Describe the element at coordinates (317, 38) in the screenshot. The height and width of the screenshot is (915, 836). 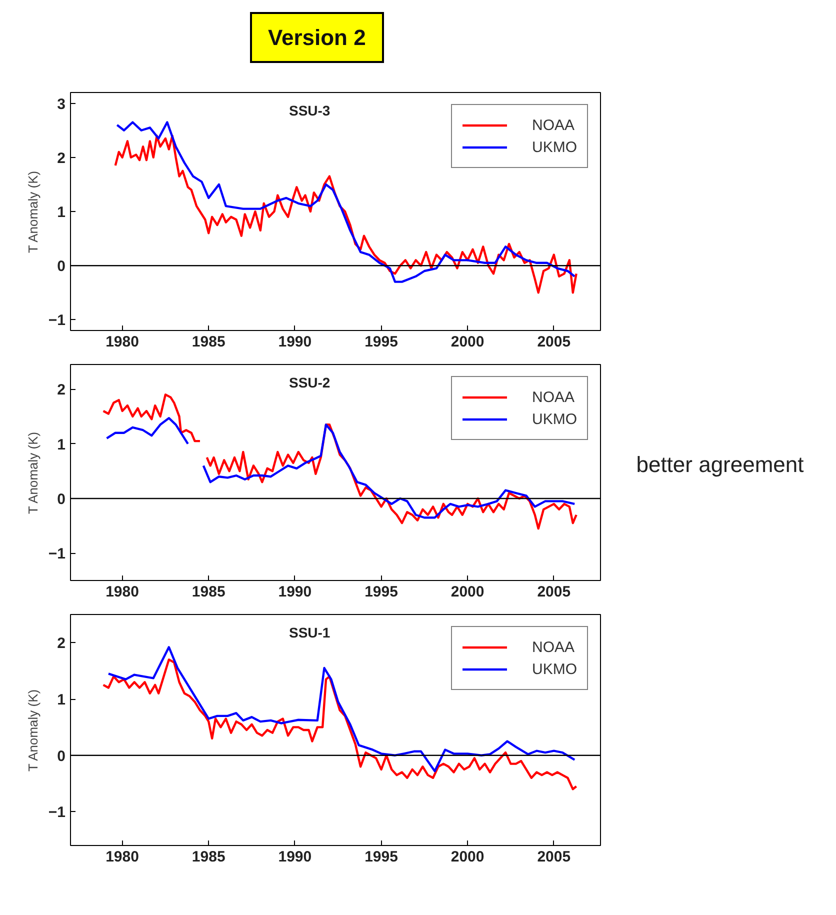
I see `text: Version 2` at that location.